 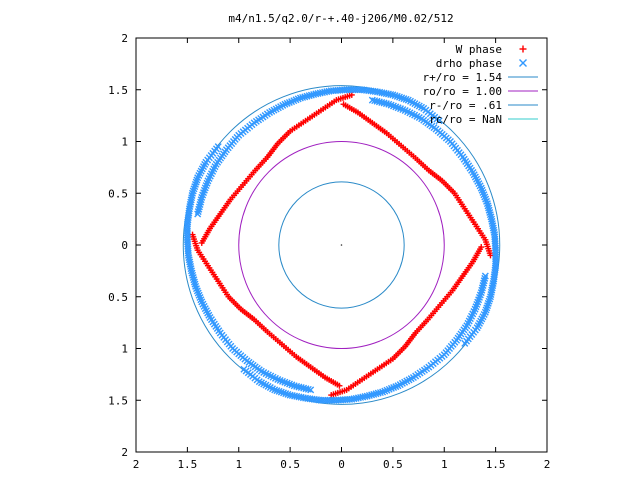 What do you see at coordinates (341, 464) in the screenshot?
I see `x-tick-label: 0` at bounding box center [341, 464].